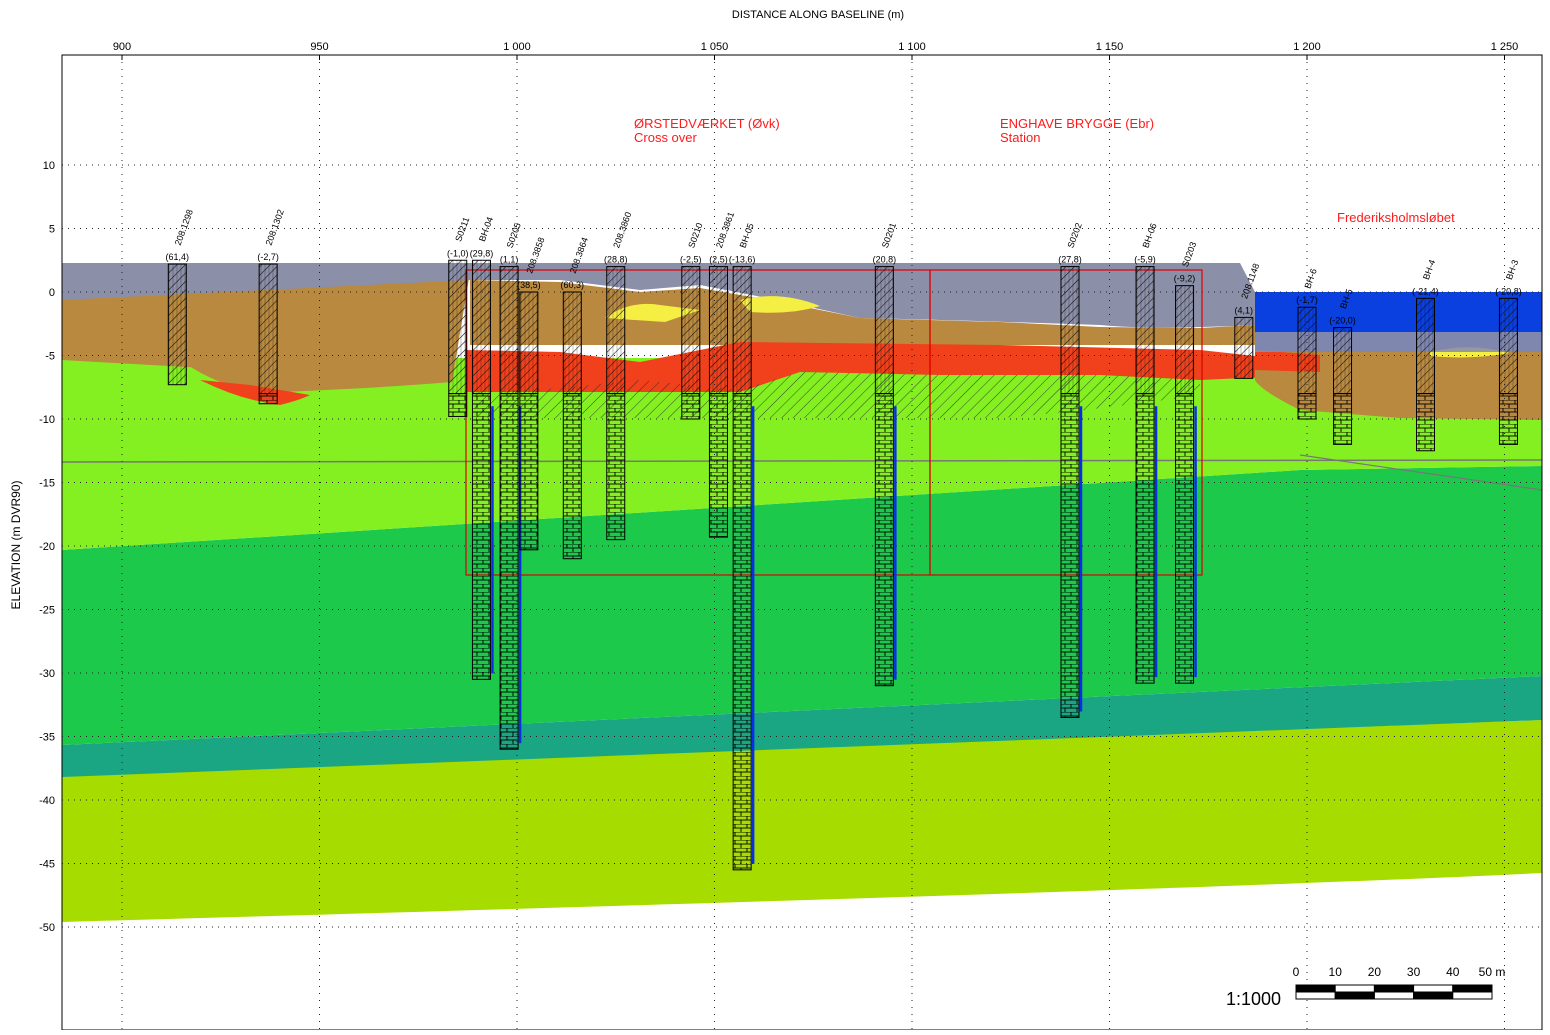  I want to click on scale-bar-segments, so click(1394, 992).